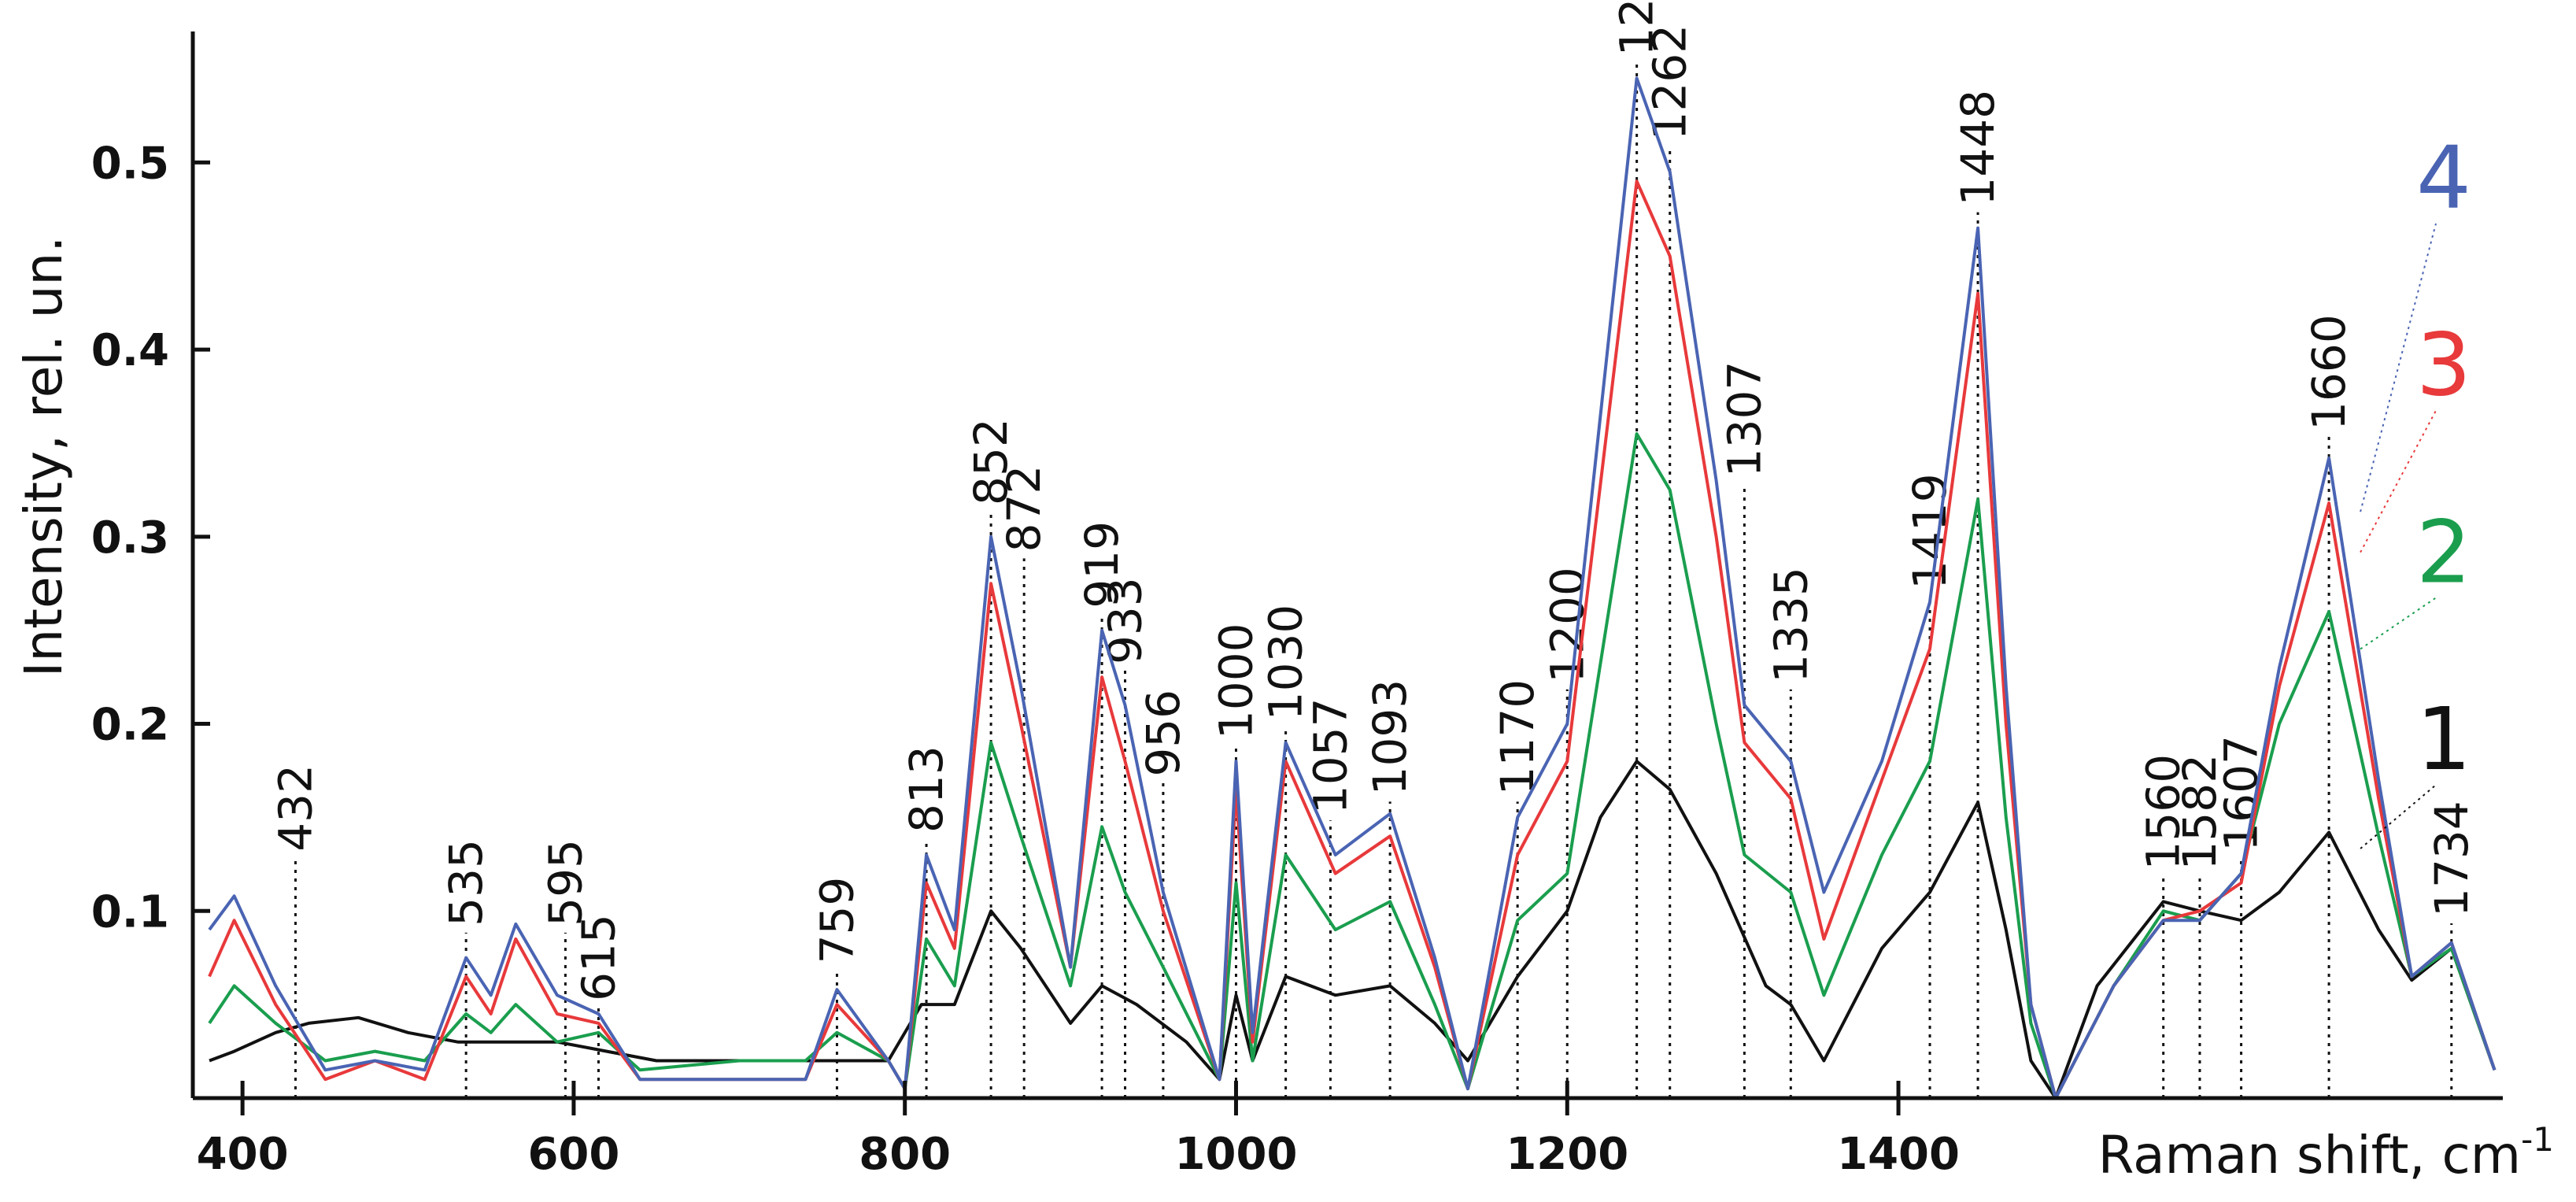  I want to click on x-tick-label: 1200, so click(1567, 1154).